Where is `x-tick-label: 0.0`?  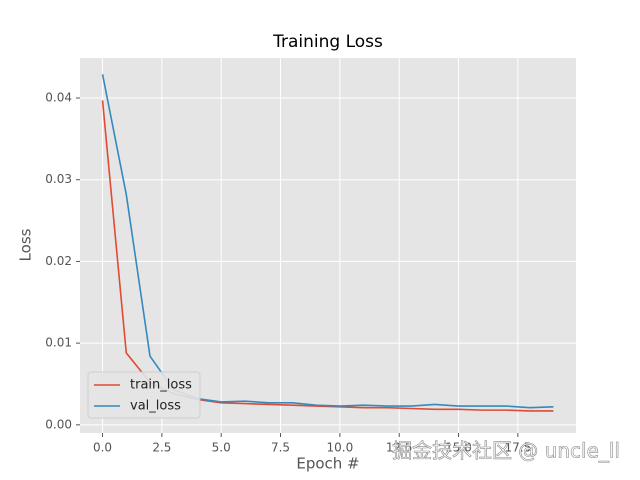 x-tick-label: 0.0 is located at coordinates (102, 448).